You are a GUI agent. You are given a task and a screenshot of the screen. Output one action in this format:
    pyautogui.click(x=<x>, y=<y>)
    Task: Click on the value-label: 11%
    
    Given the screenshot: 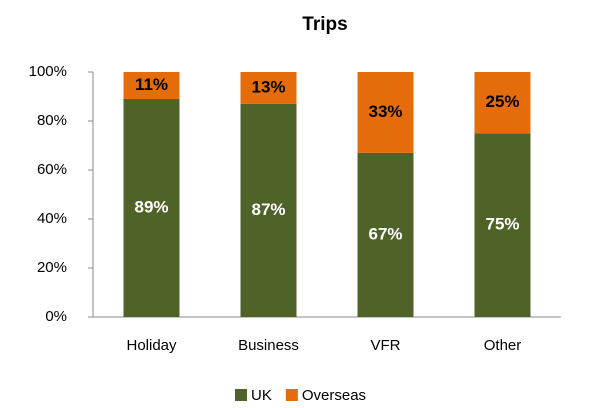 What is the action you would take?
    pyautogui.click(x=151, y=84)
    